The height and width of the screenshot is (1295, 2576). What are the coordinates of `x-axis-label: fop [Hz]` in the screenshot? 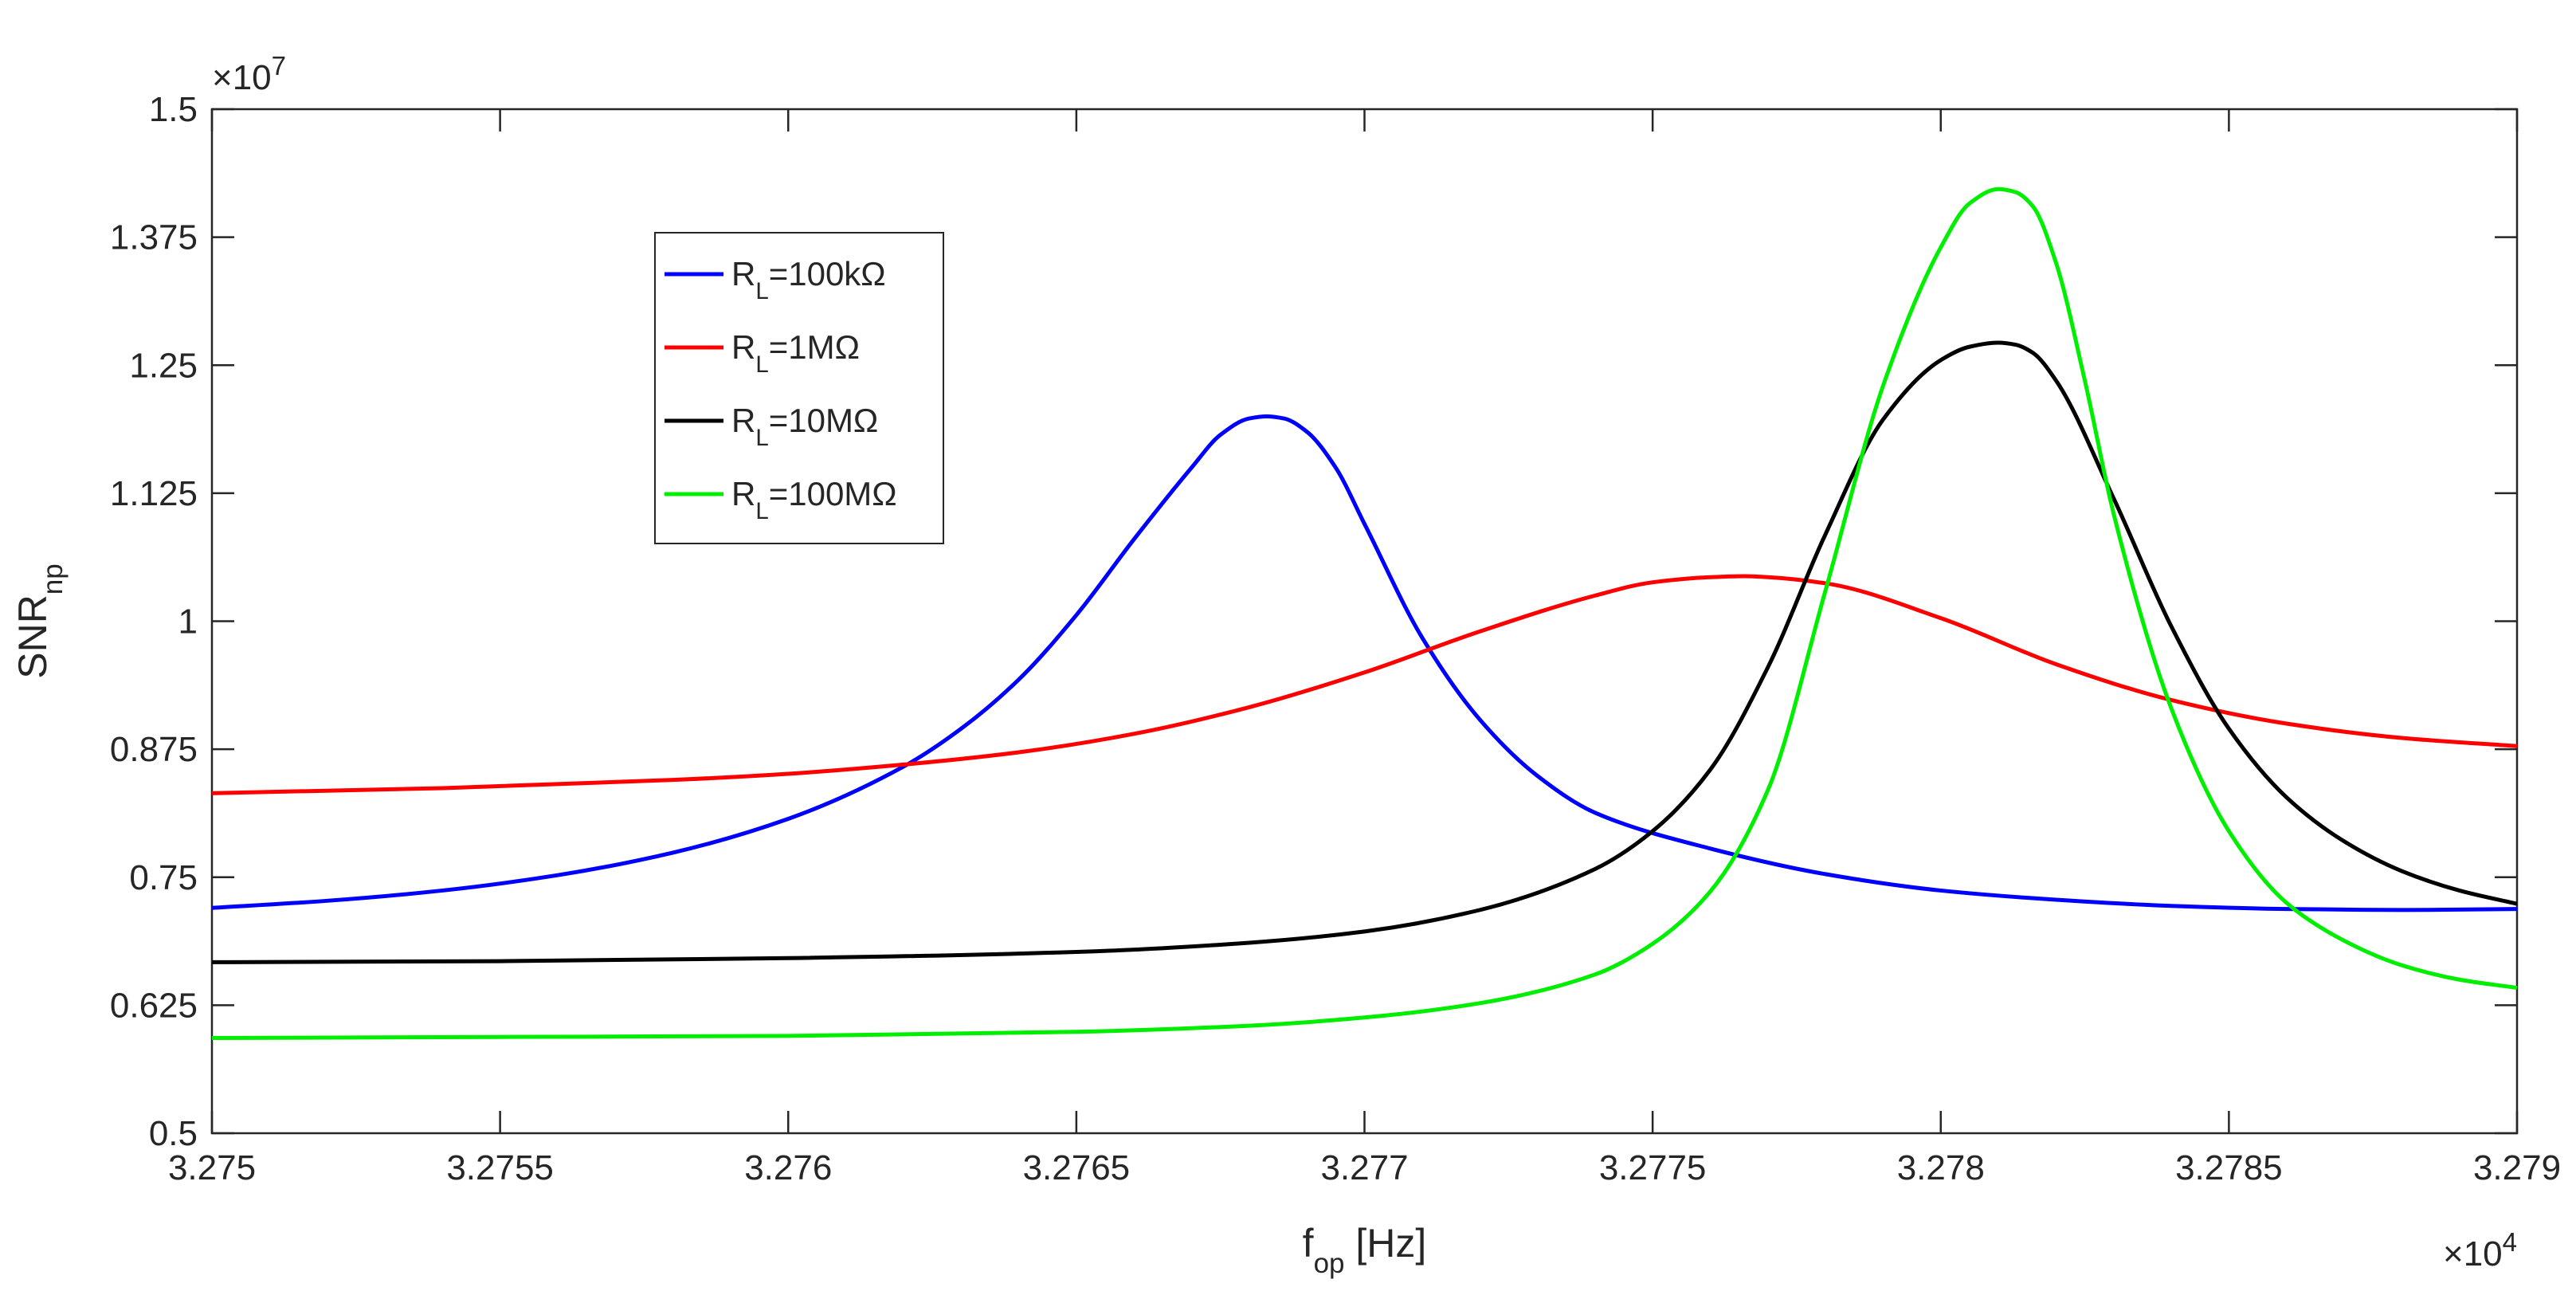 It's located at (1365, 1250).